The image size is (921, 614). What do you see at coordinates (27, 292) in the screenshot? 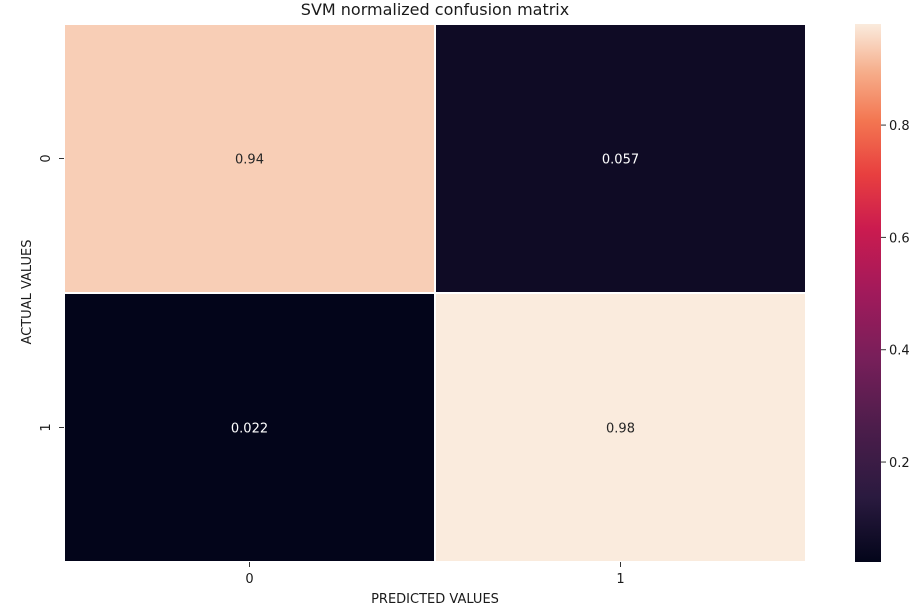
I see `y-axis-label: ACTUAL VALUES` at bounding box center [27, 292].